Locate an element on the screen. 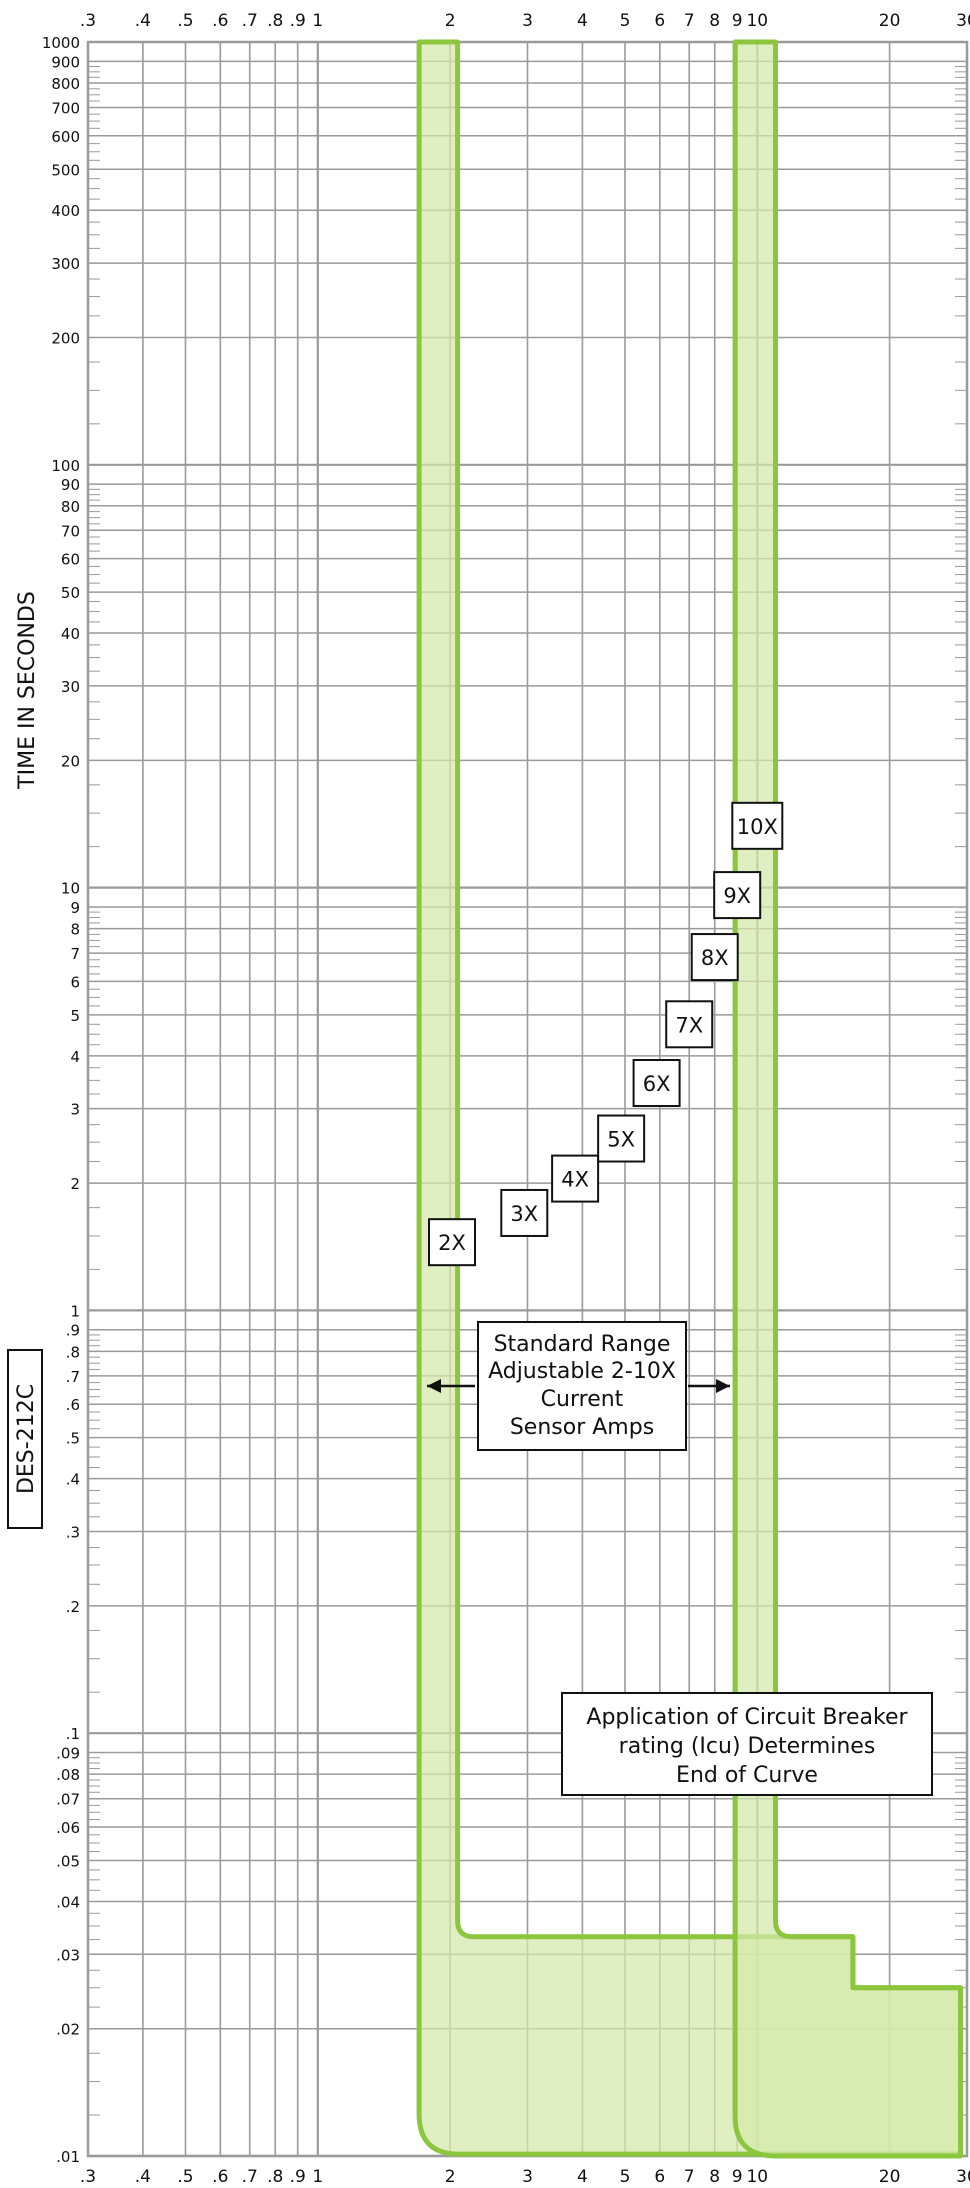 This screenshot has width=970, height=2188. y-tick-label: 40 is located at coordinates (70, 634).